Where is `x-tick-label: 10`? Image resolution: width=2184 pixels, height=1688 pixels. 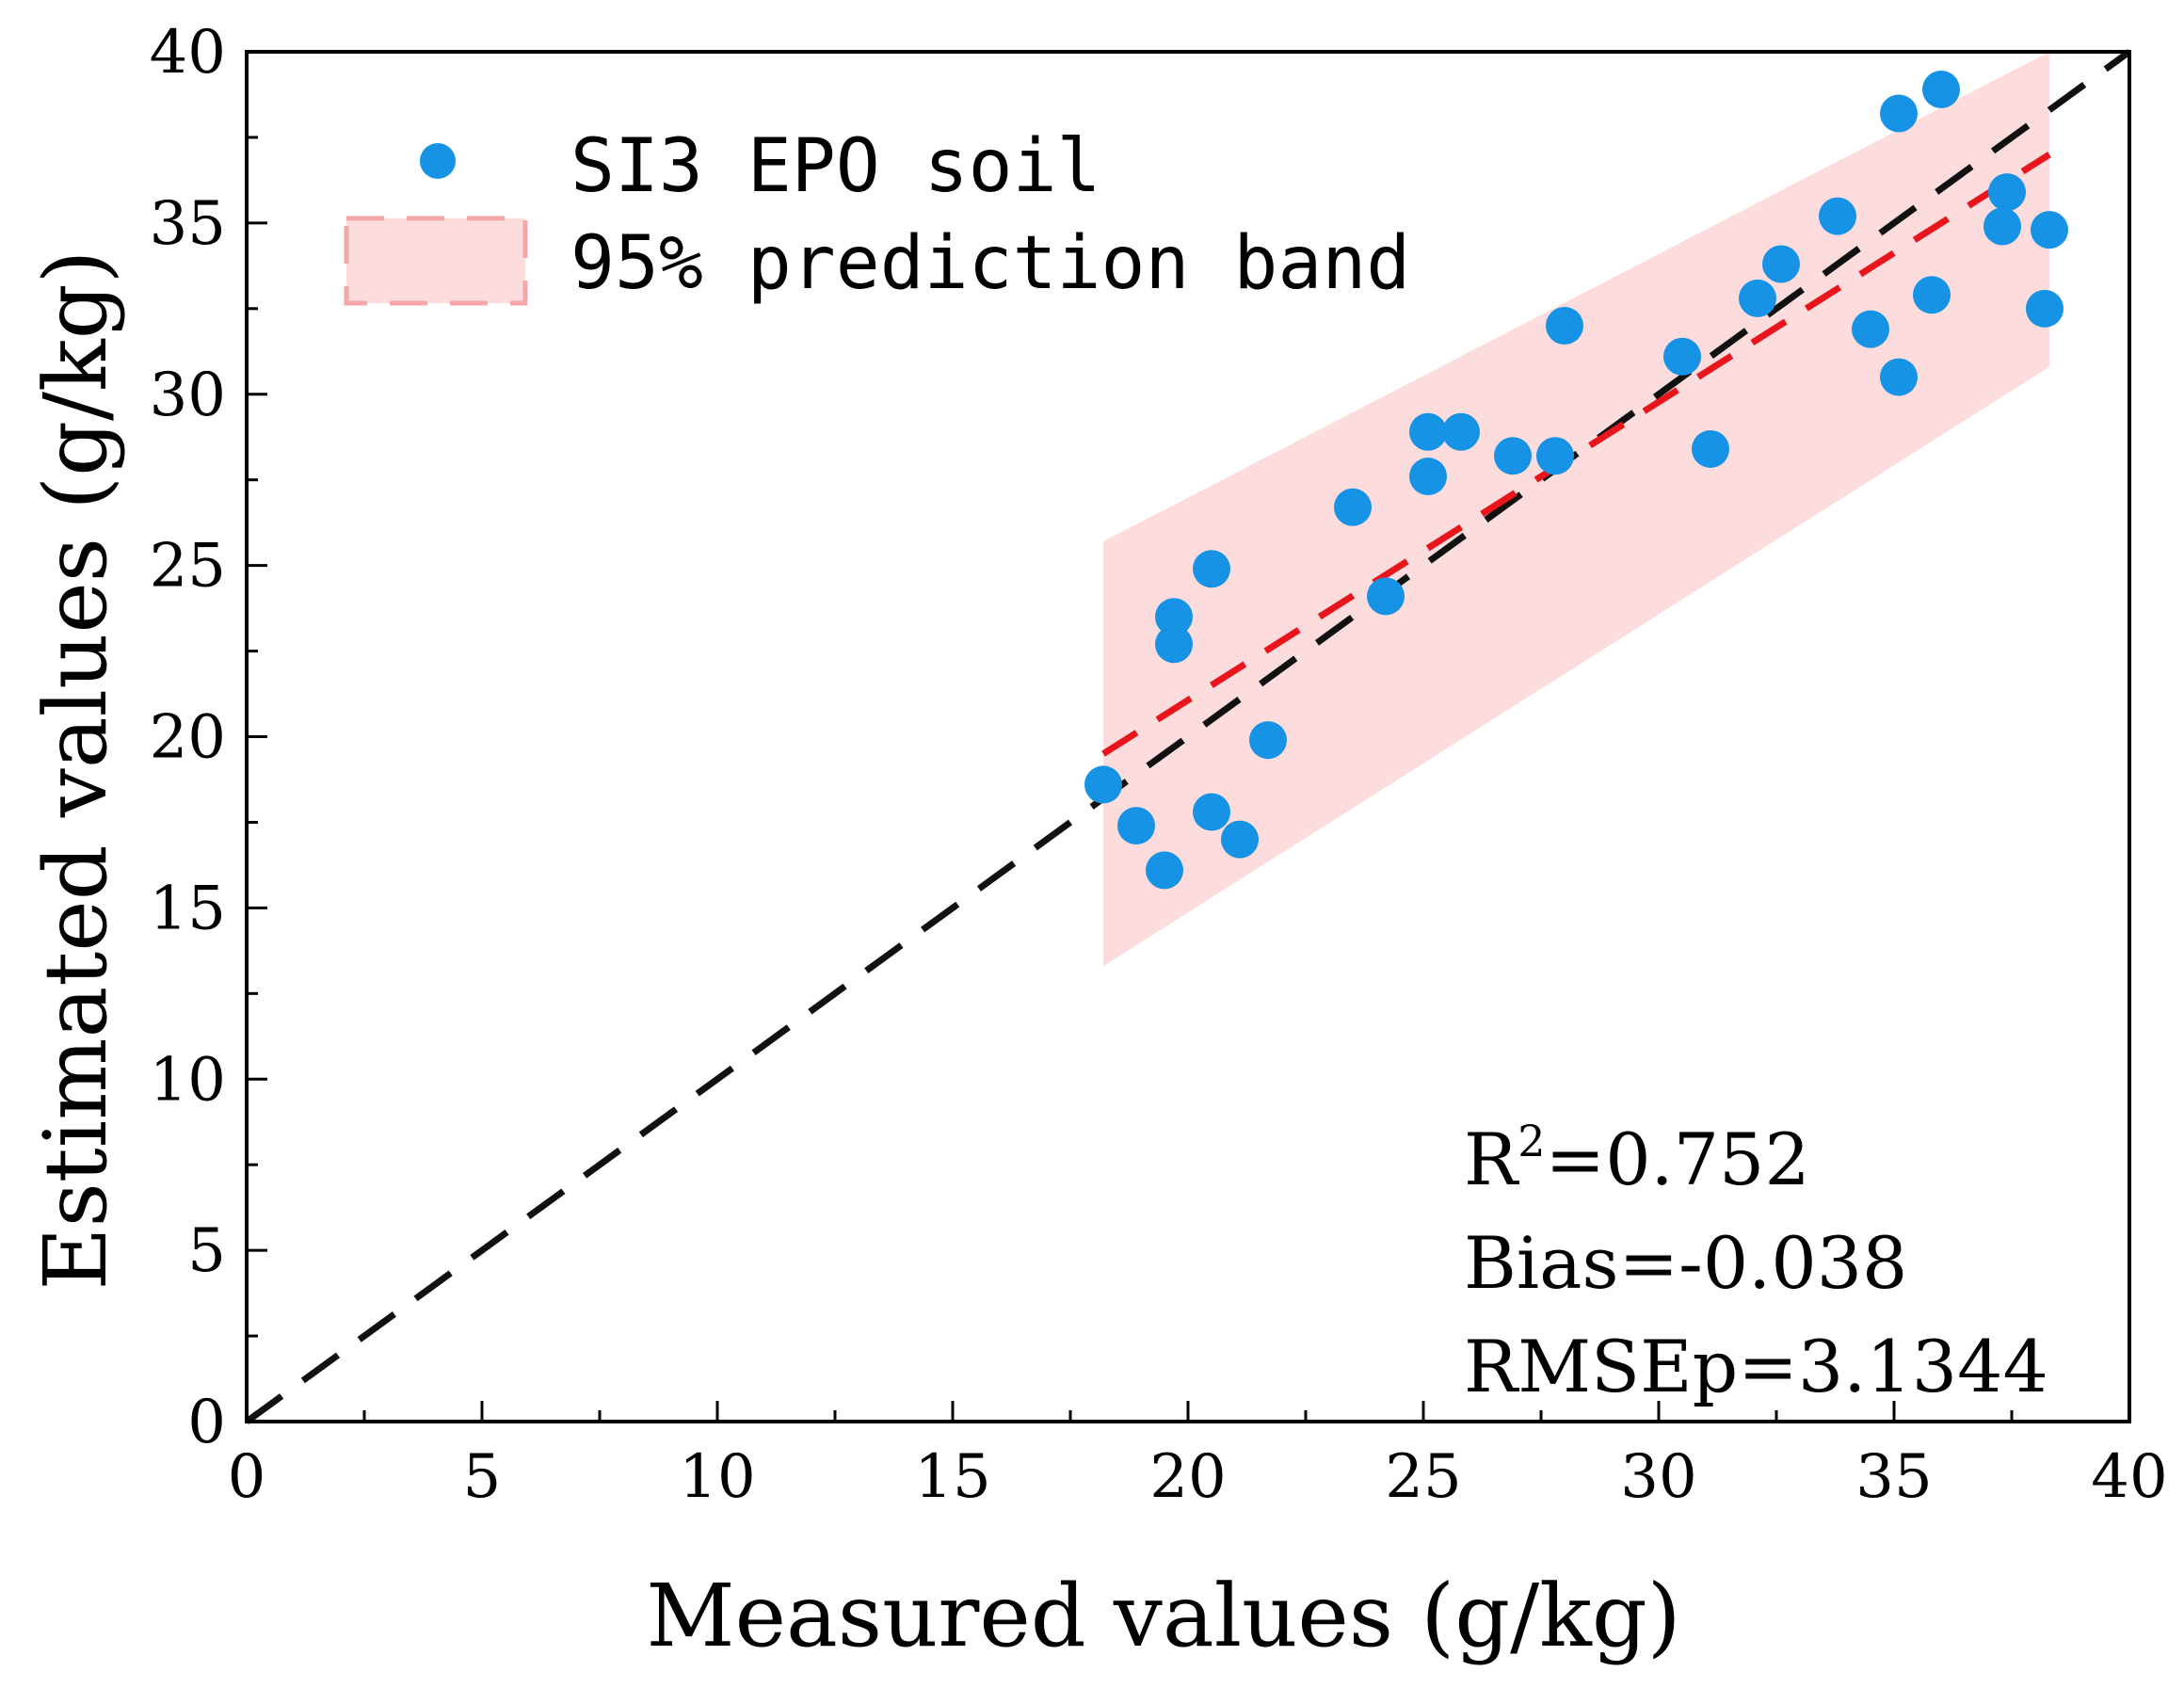 x-tick-label: 10 is located at coordinates (717, 1477).